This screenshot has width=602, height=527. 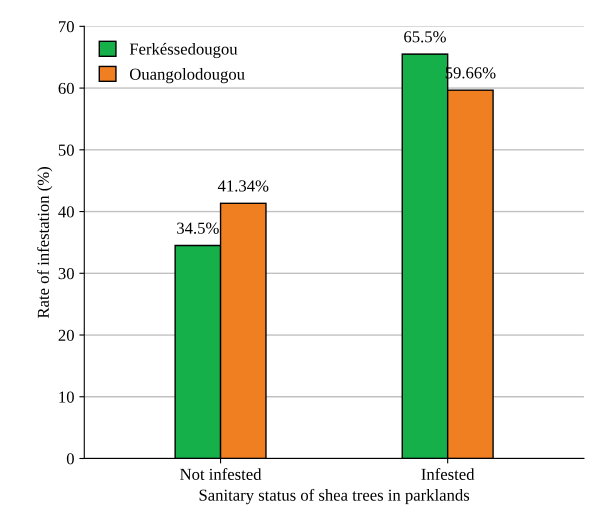 I want to click on y-tick-label: 20, so click(x=66, y=335).